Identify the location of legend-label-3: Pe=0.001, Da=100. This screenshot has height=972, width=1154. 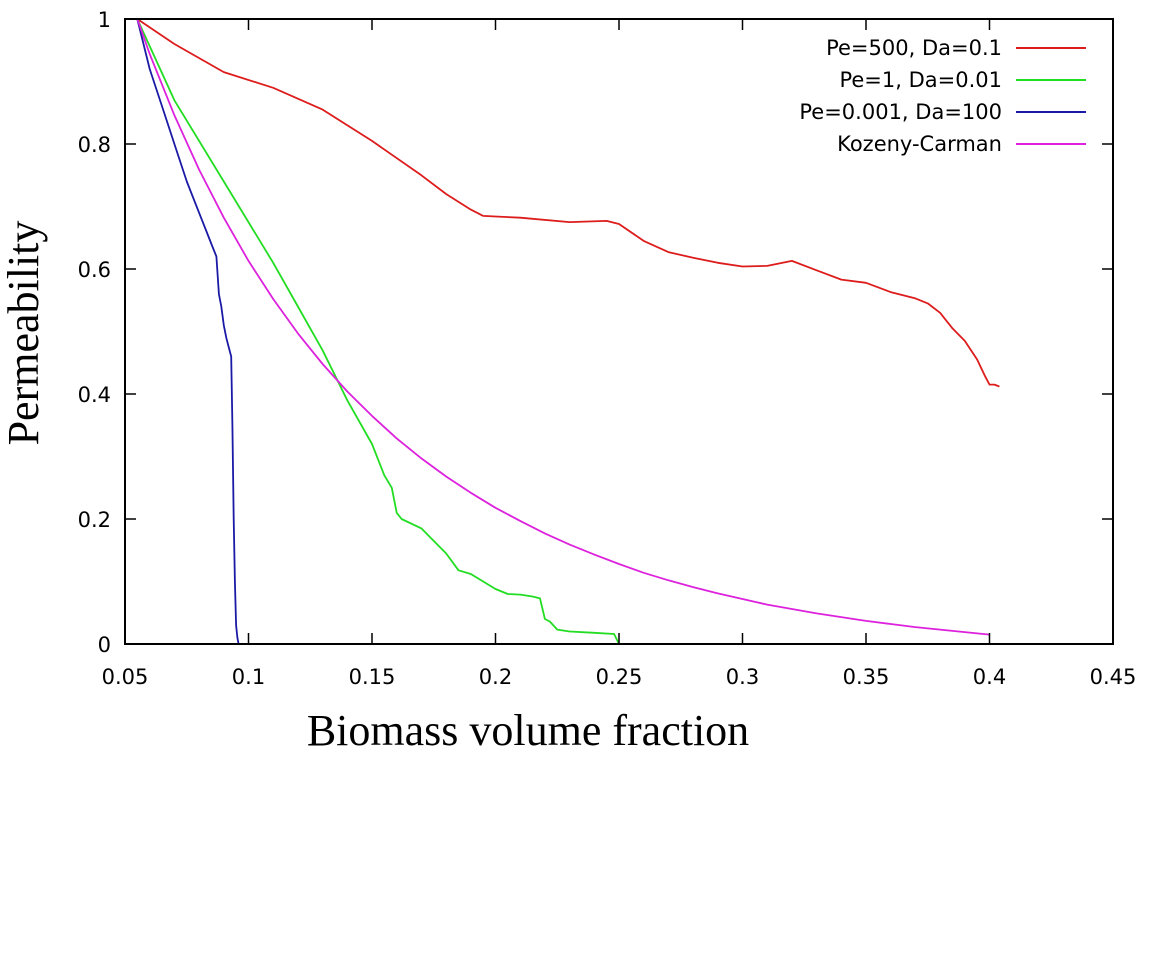
(900, 112).